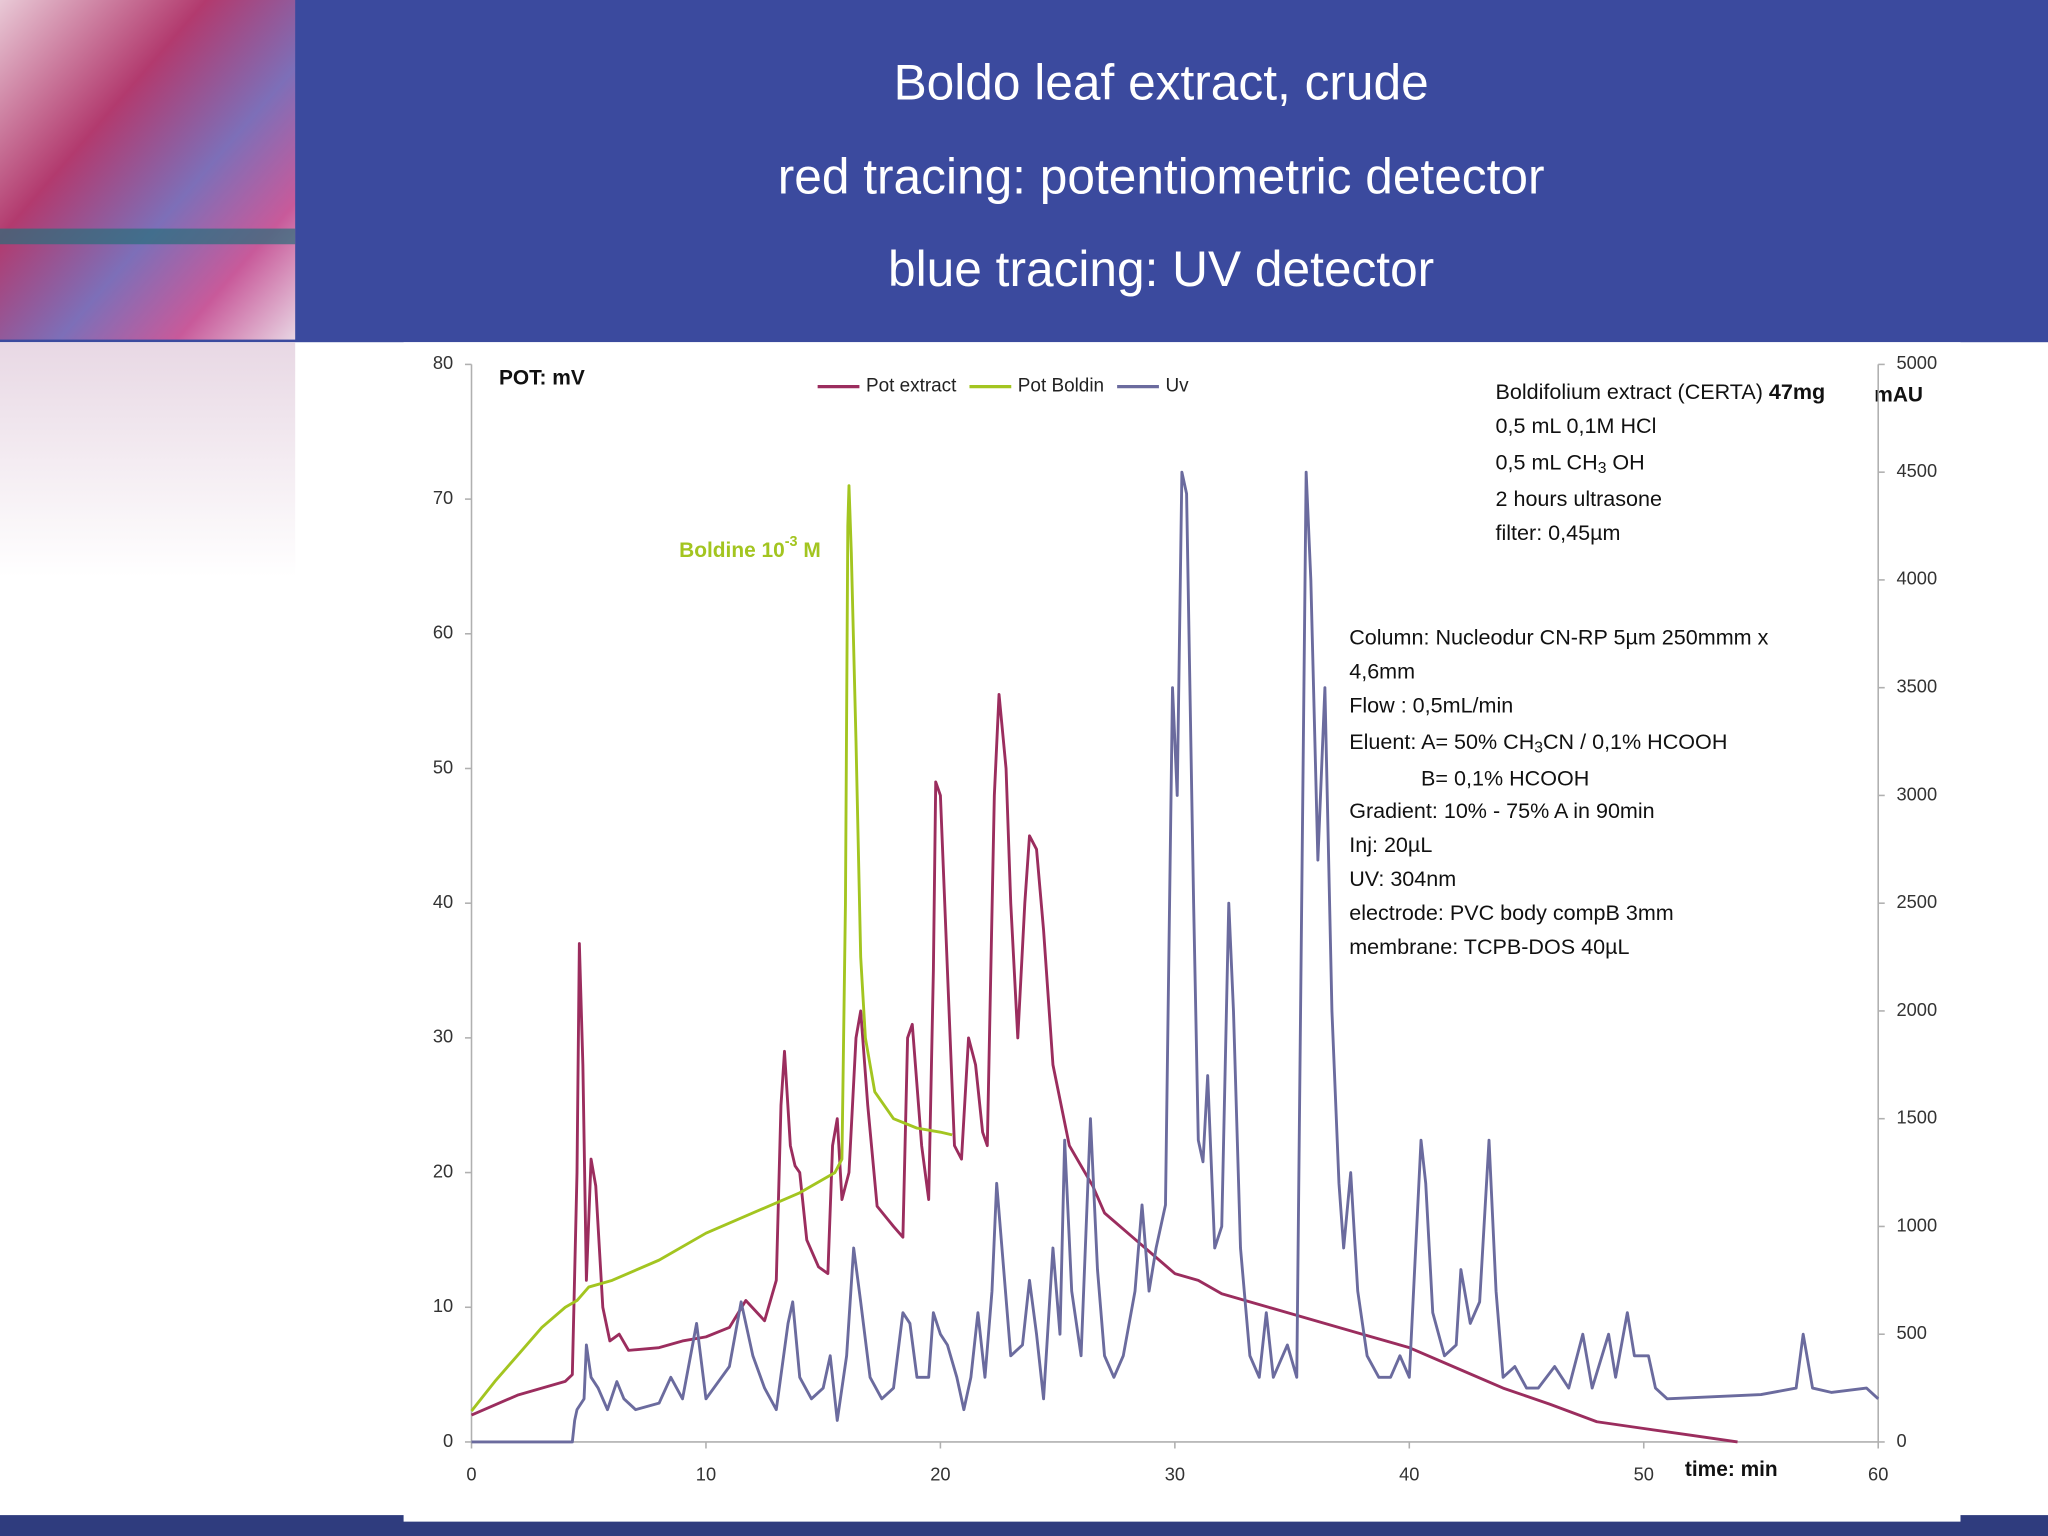 The height and width of the screenshot is (1536, 2048). Describe the element at coordinates (1003, 386) in the screenshot. I see `legend: Pot extract Pot Boldin Uv` at that location.